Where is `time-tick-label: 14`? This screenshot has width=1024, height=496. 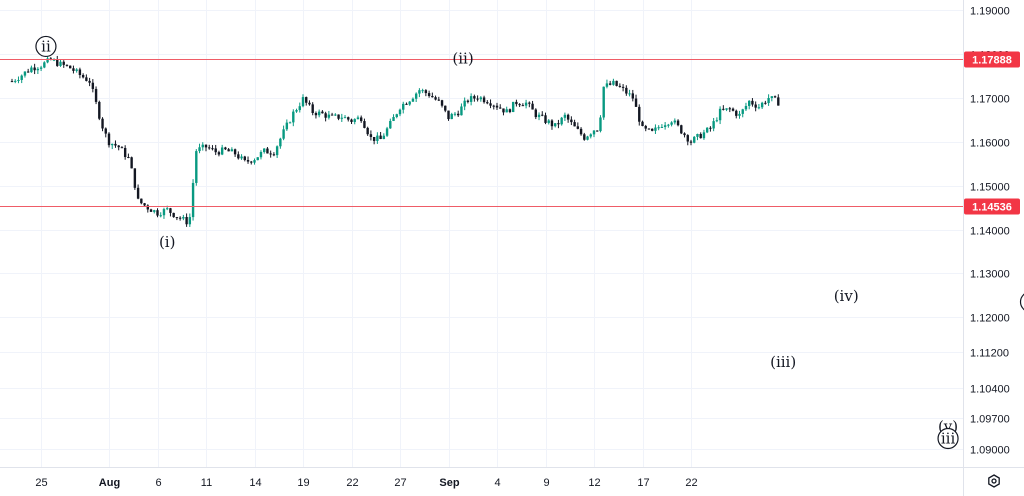
time-tick-label: 14 is located at coordinates (255, 483).